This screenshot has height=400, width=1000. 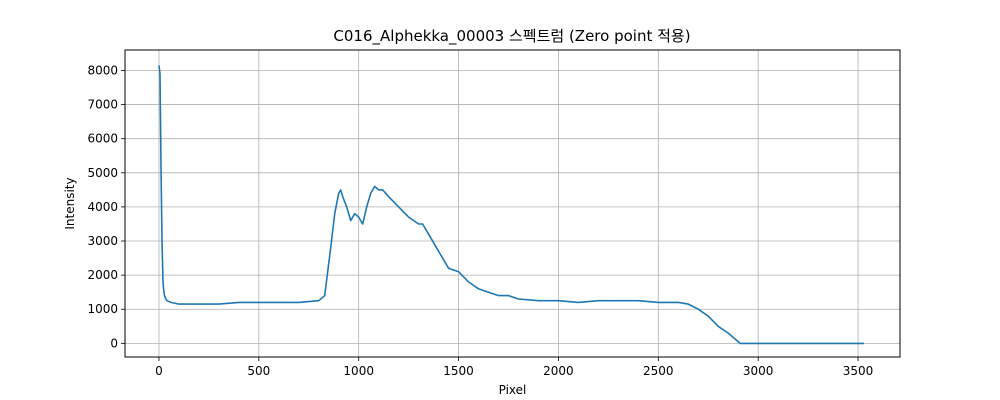 What do you see at coordinates (102, 139) in the screenshot?
I see `y-tick-label: 6000` at bounding box center [102, 139].